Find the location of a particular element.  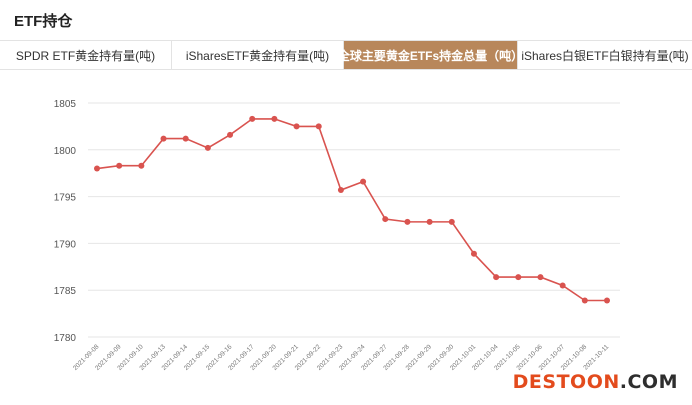

y-tick-label: 1790 is located at coordinates (65, 244).